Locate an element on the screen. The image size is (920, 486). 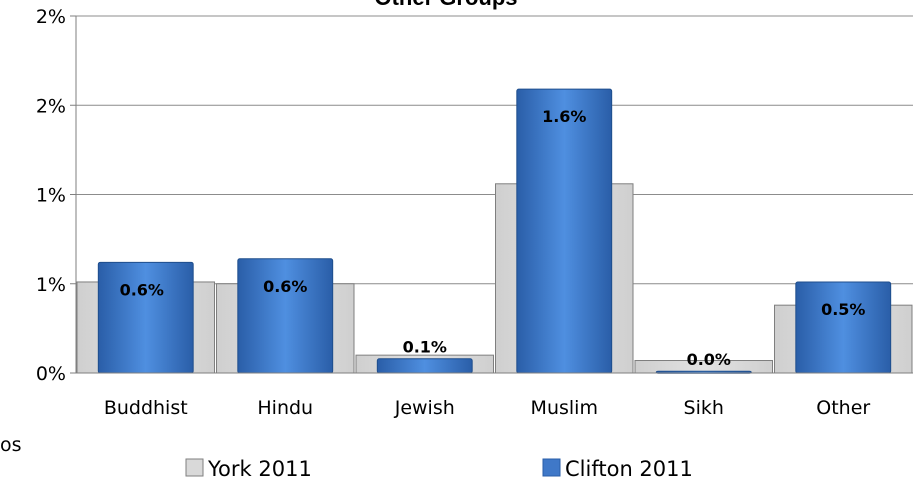
legend-label-clifton: Clifton 2011 is located at coordinates (629, 469).